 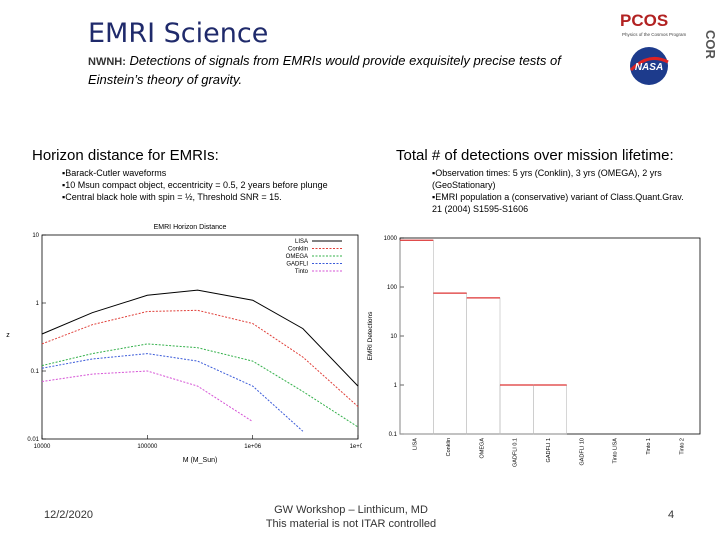 I want to click on subtitle-lead: NWNH:, so click(x=107, y=62).